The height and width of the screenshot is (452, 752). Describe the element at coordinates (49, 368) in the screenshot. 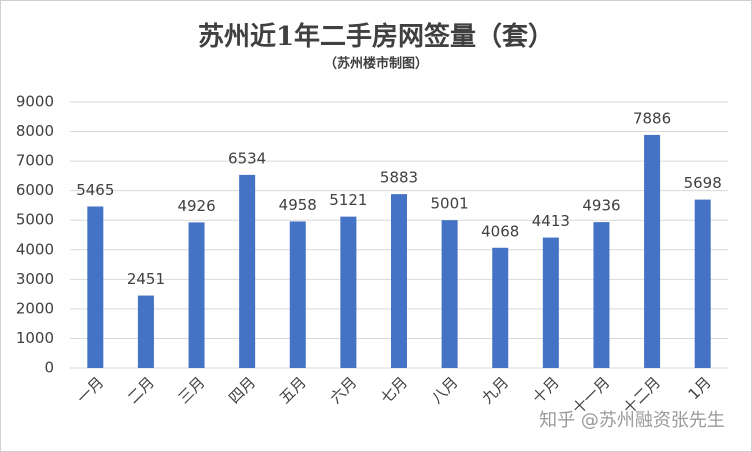

I see `y-tick-label: 0` at that location.